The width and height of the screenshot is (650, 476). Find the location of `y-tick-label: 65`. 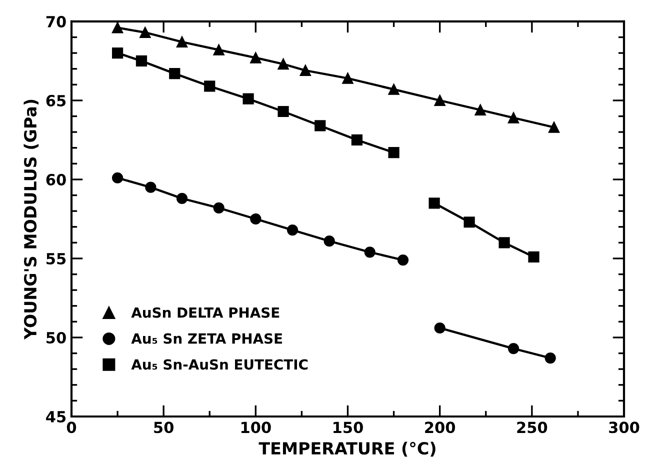

y-tick-label: 65 is located at coordinates (56, 100).